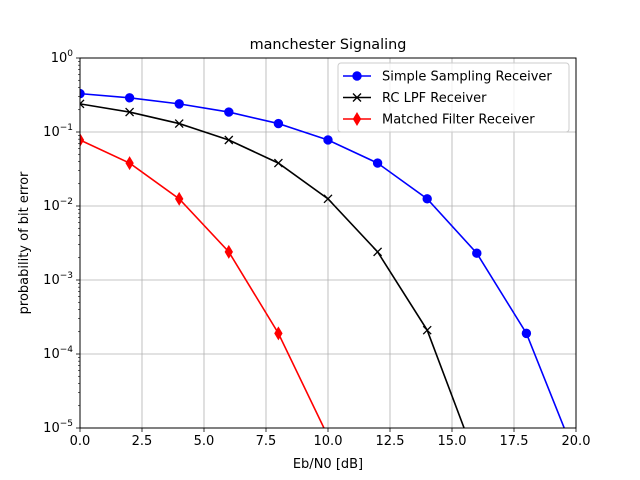 Image resolution: width=640 pixels, height=480 pixels. What do you see at coordinates (80, 441) in the screenshot?
I see `x-tick-label: 0.0` at bounding box center [80, 441].